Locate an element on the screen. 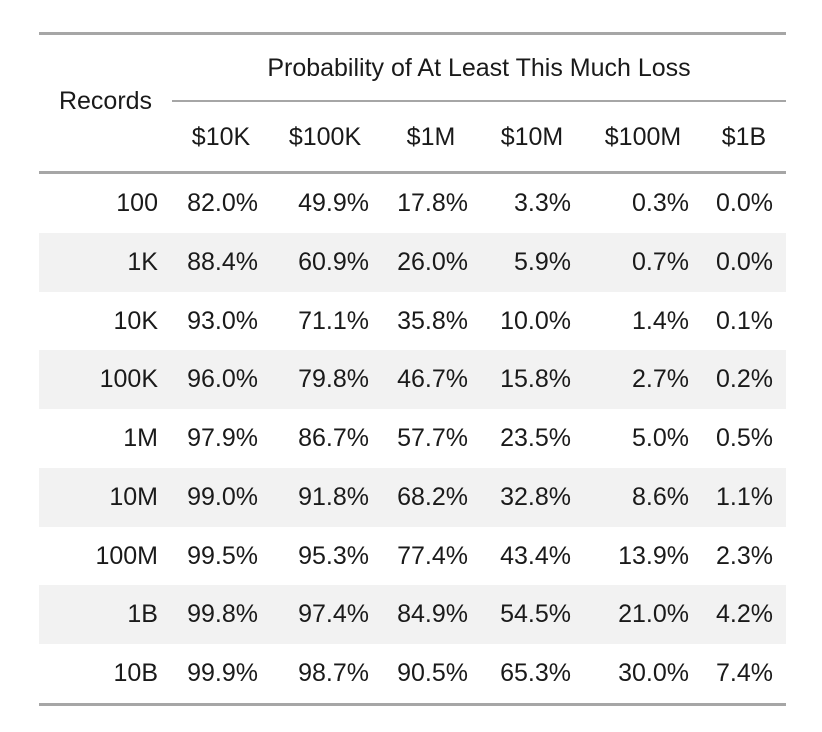 The width and height of the screenshot is (822, 732). table-cell: 2.7% is located at coordinates (660, 379).